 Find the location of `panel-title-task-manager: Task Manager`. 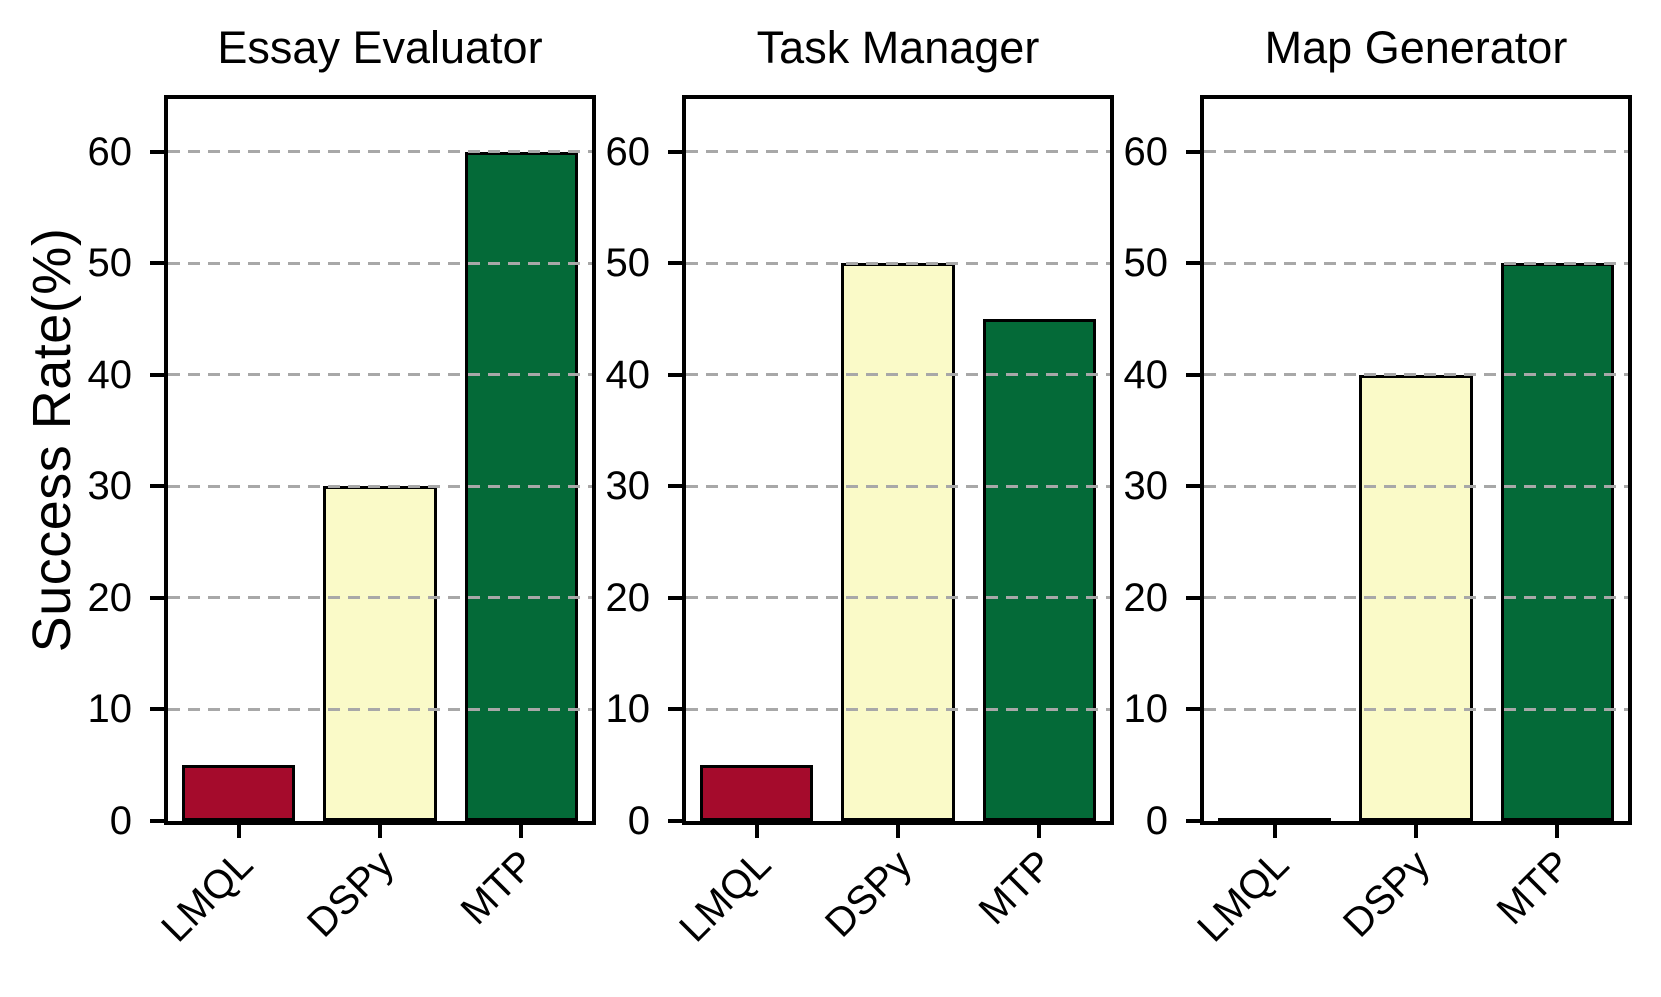

panel-title-task-manager: Task Manager is located at coordinates (898, 47).